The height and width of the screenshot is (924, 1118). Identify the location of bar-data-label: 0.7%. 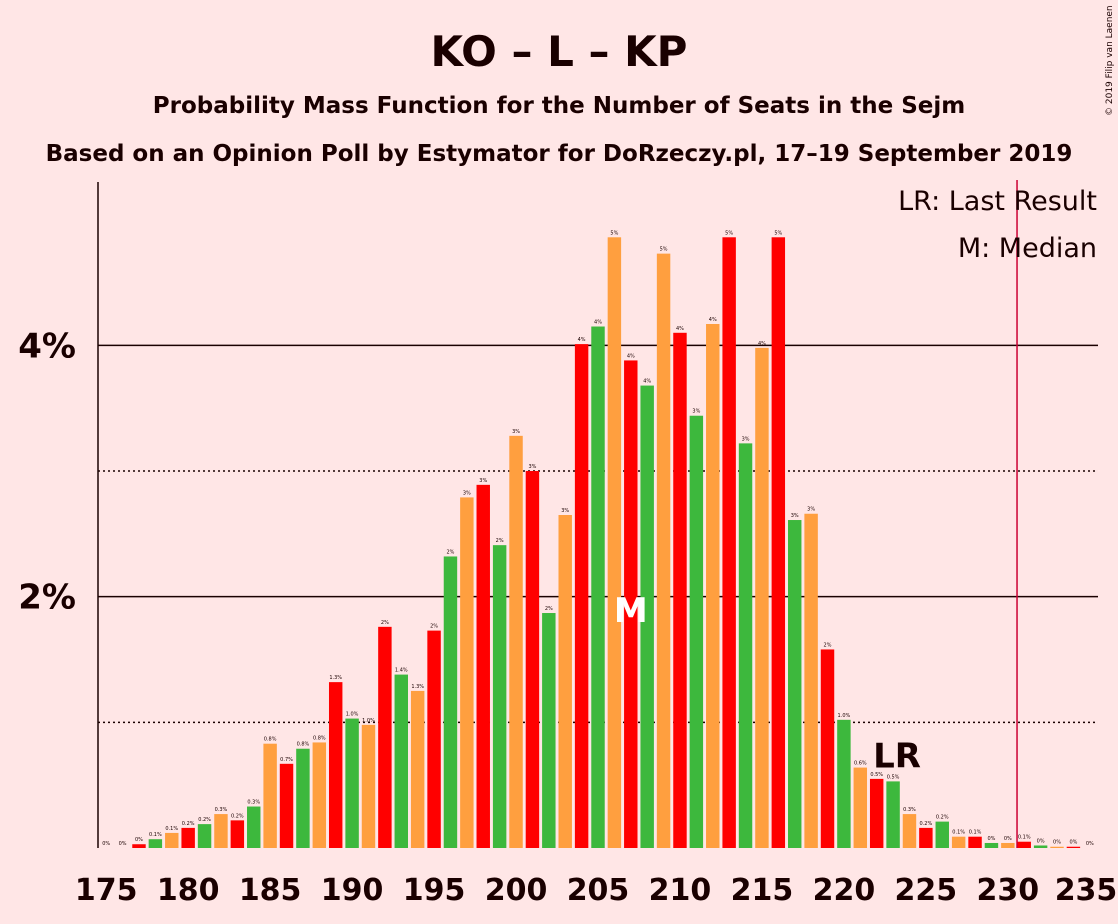
(286, 760).